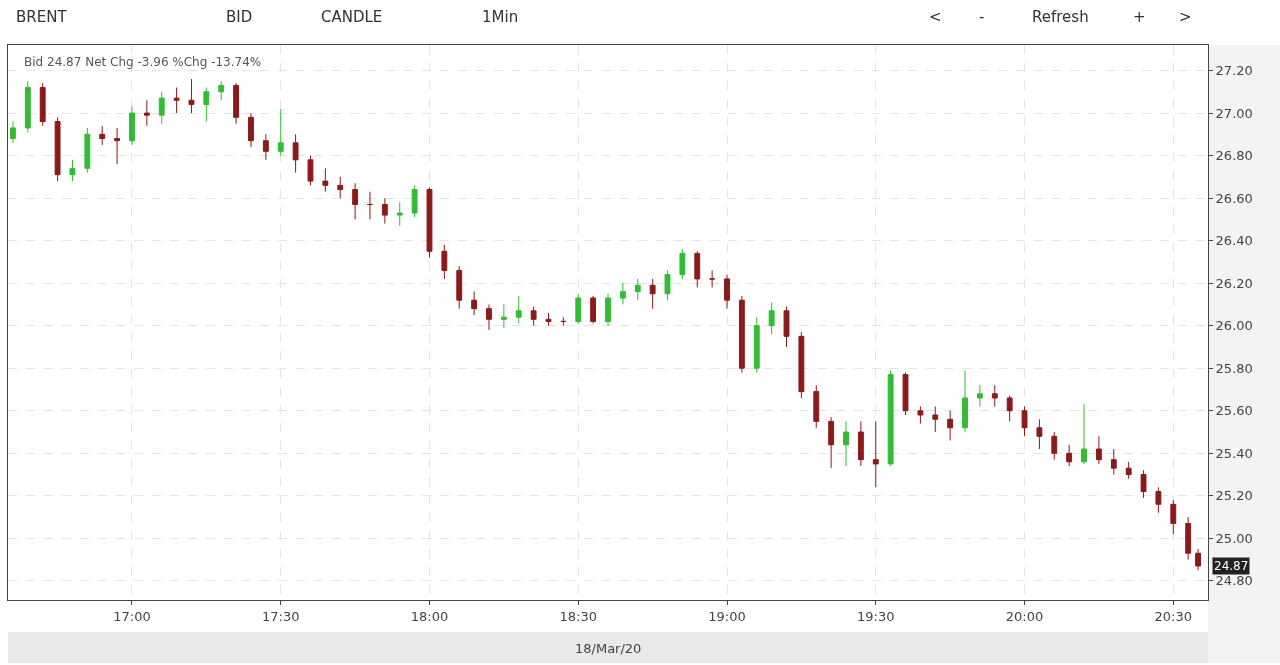  Describe the element at coordinates (578, 616) in the screenshot. I see `x-tick-label: 18:30` at that location.